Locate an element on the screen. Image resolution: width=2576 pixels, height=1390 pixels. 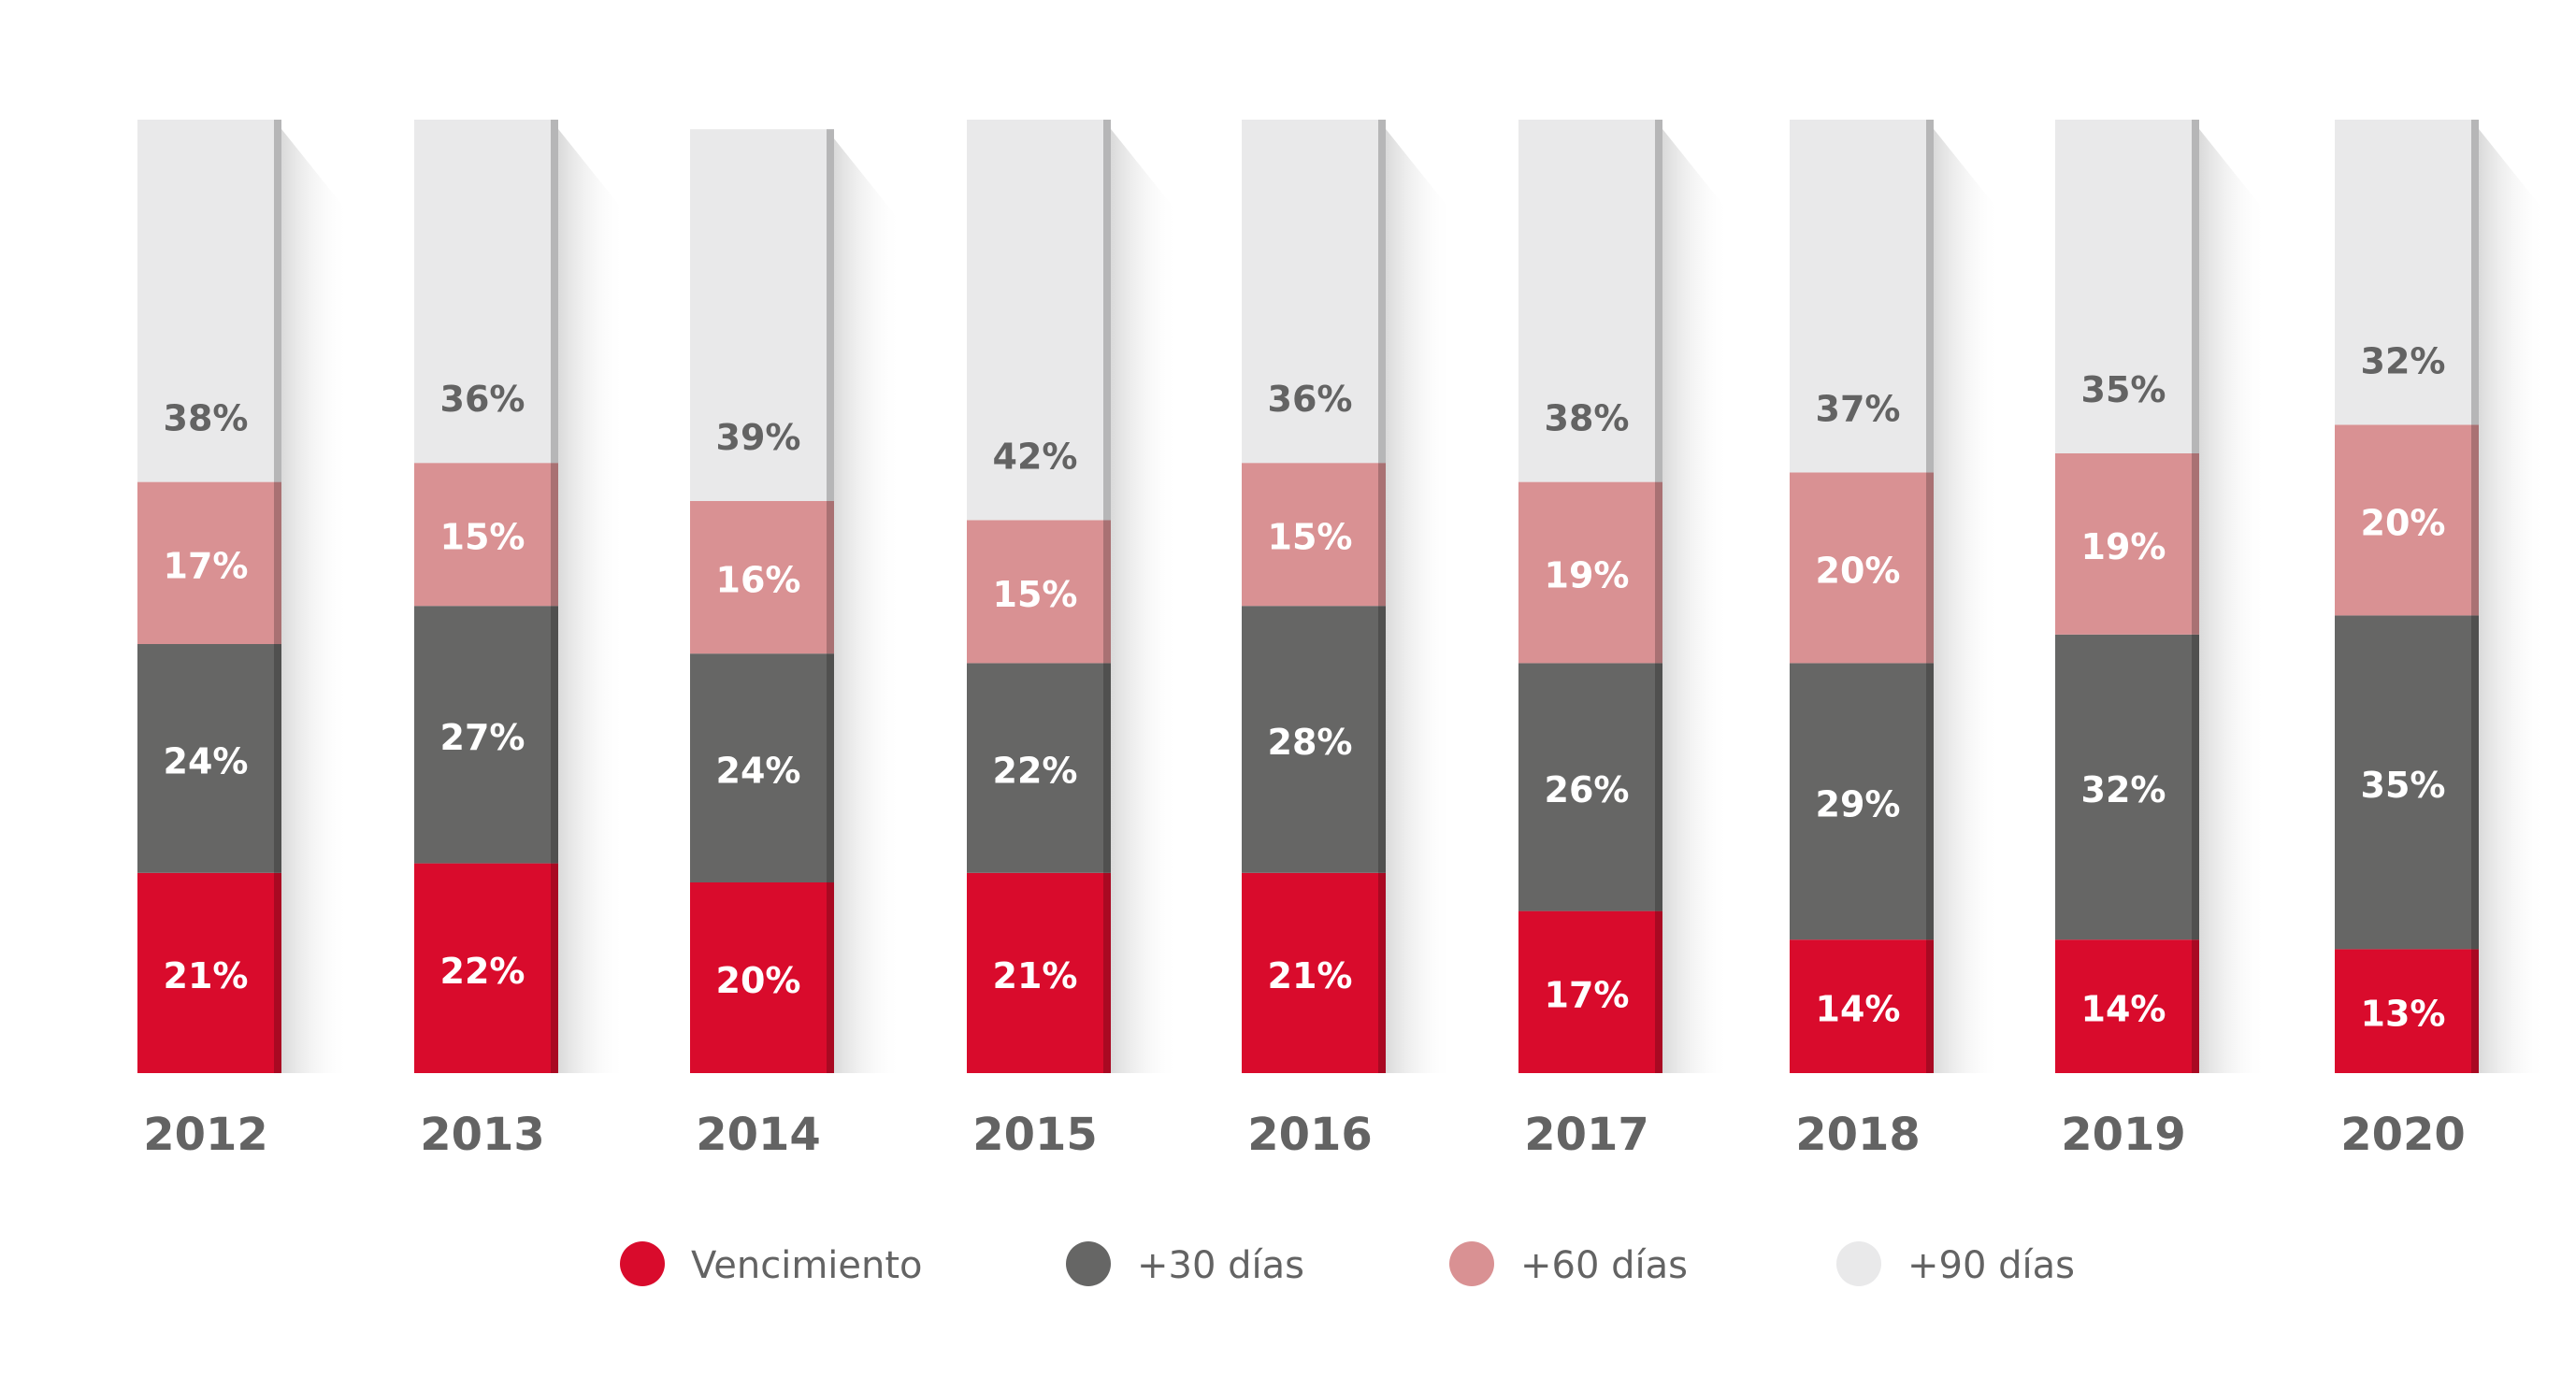
data-label: 24% is located at coordinates (207, 760).